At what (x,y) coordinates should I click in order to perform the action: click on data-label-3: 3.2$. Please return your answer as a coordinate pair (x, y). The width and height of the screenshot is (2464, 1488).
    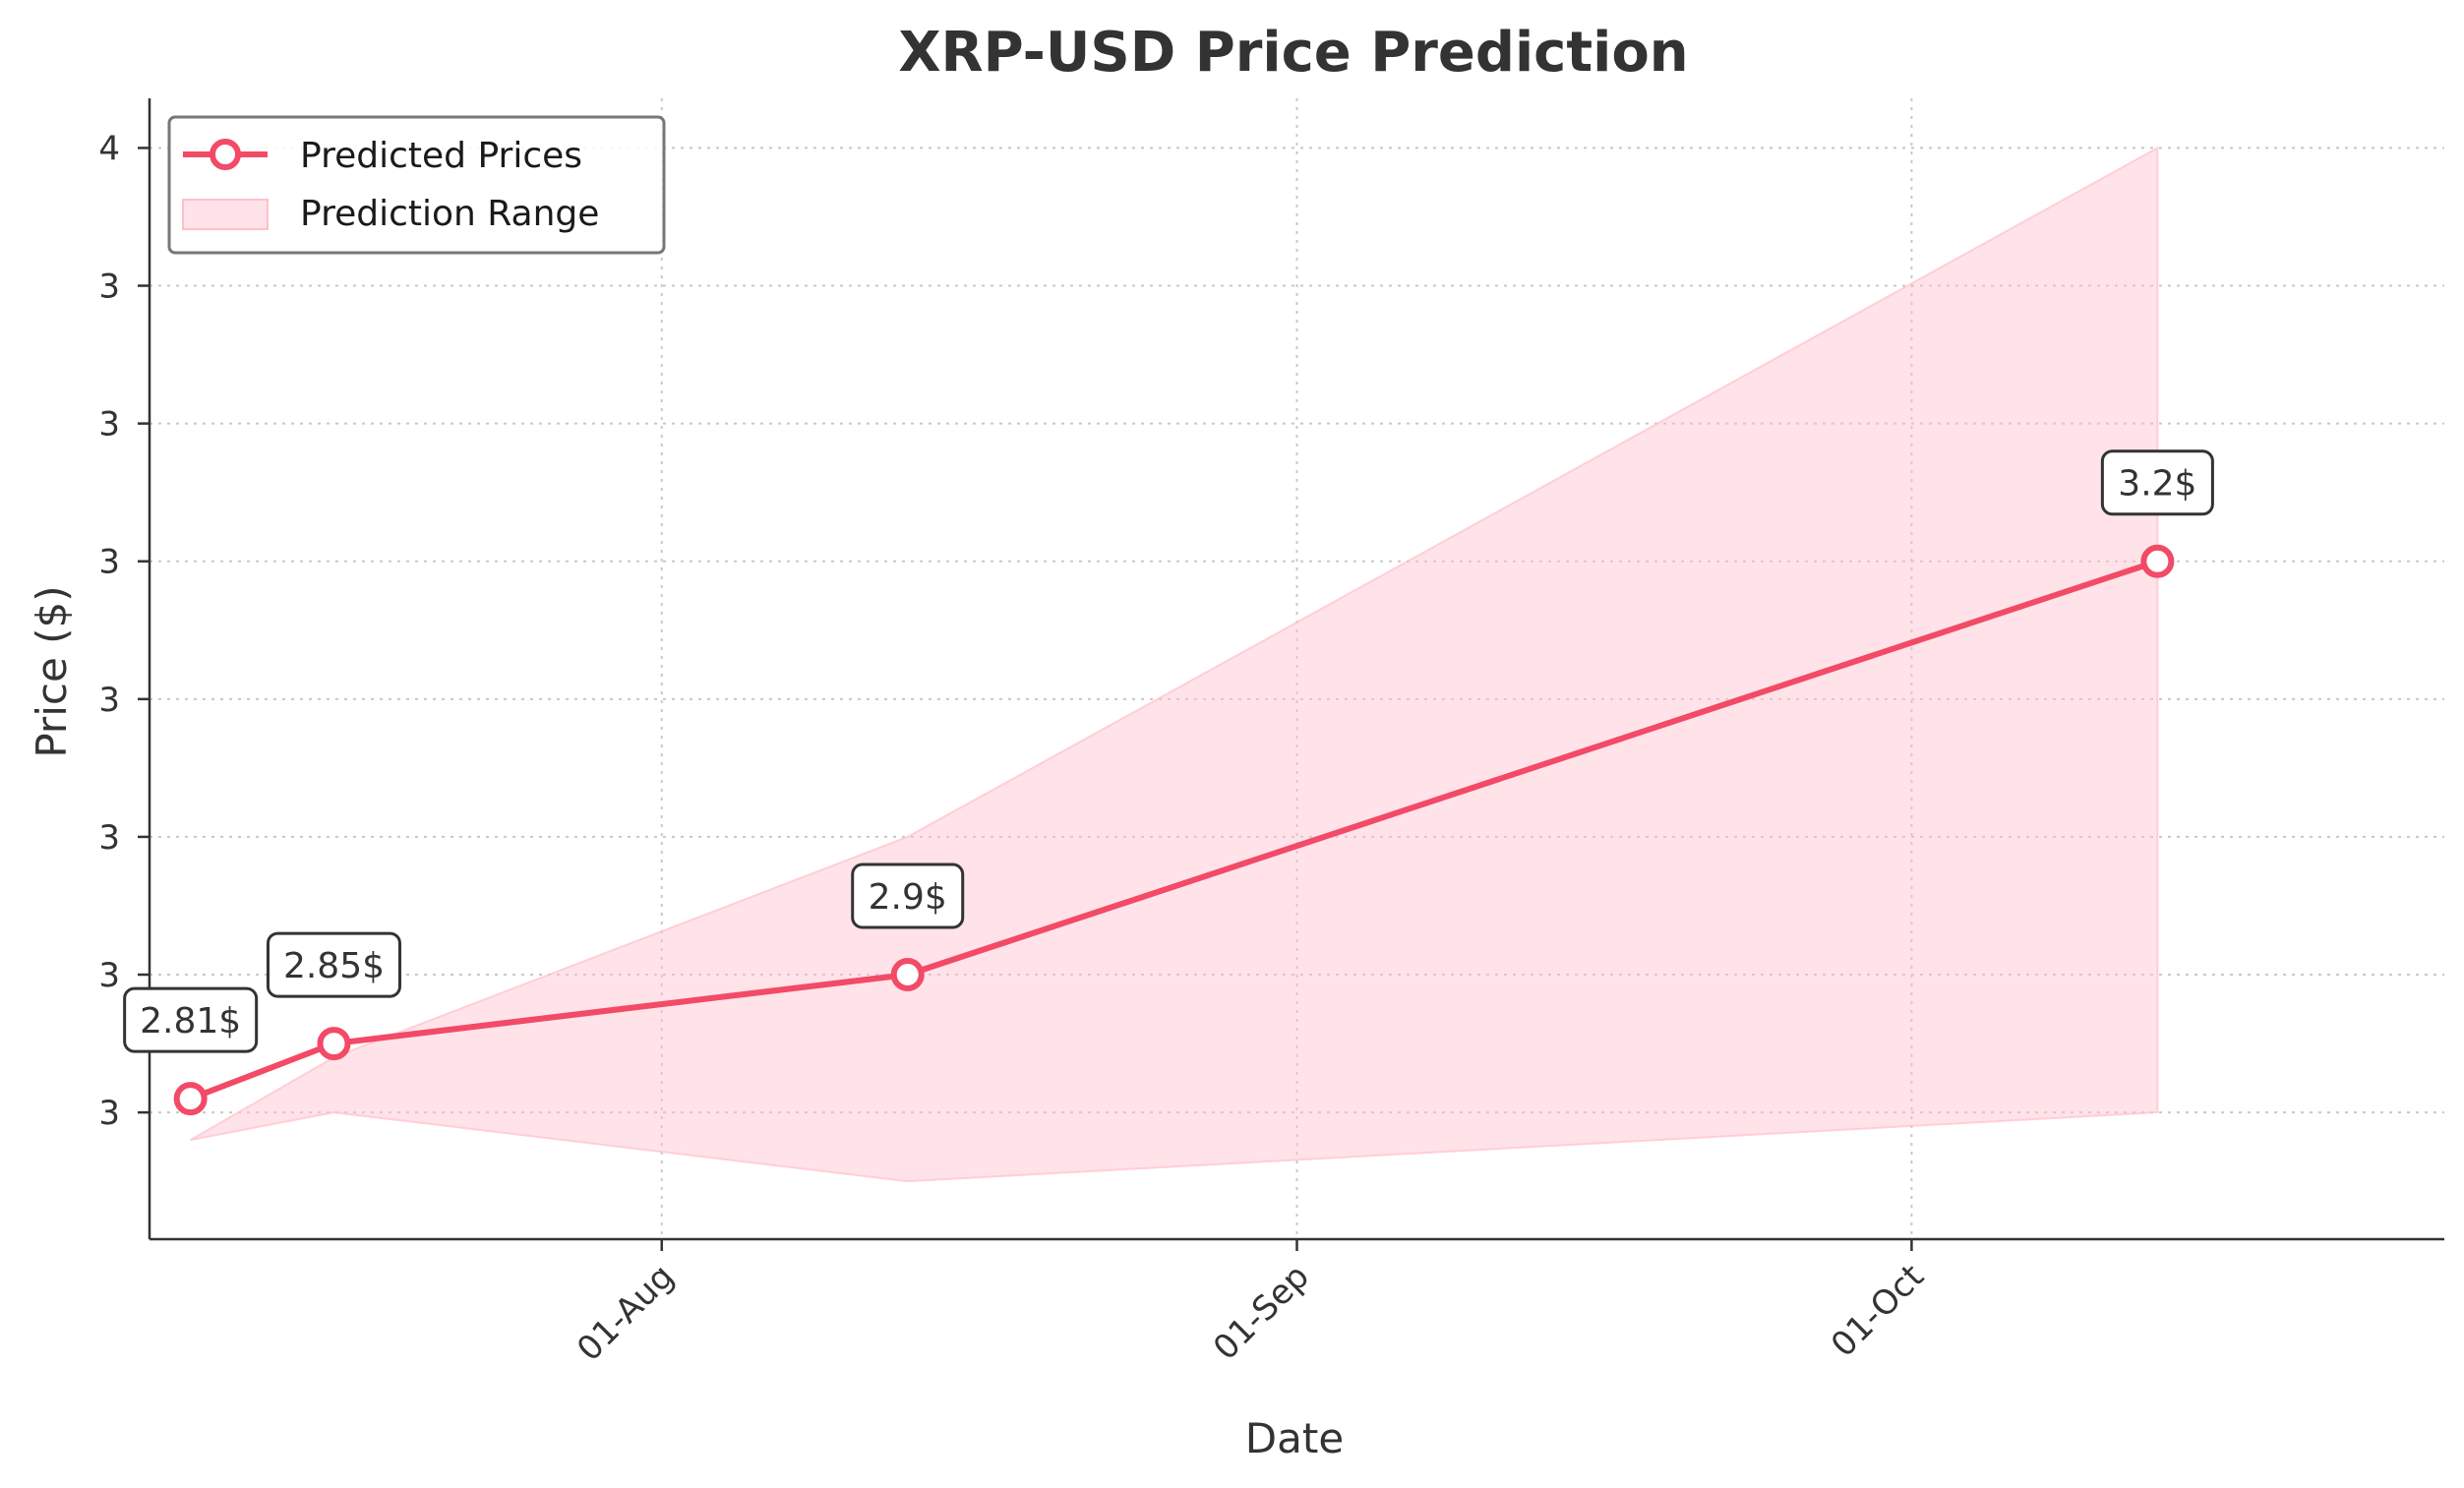
    Looking at the image, I should click on (2157, 484).